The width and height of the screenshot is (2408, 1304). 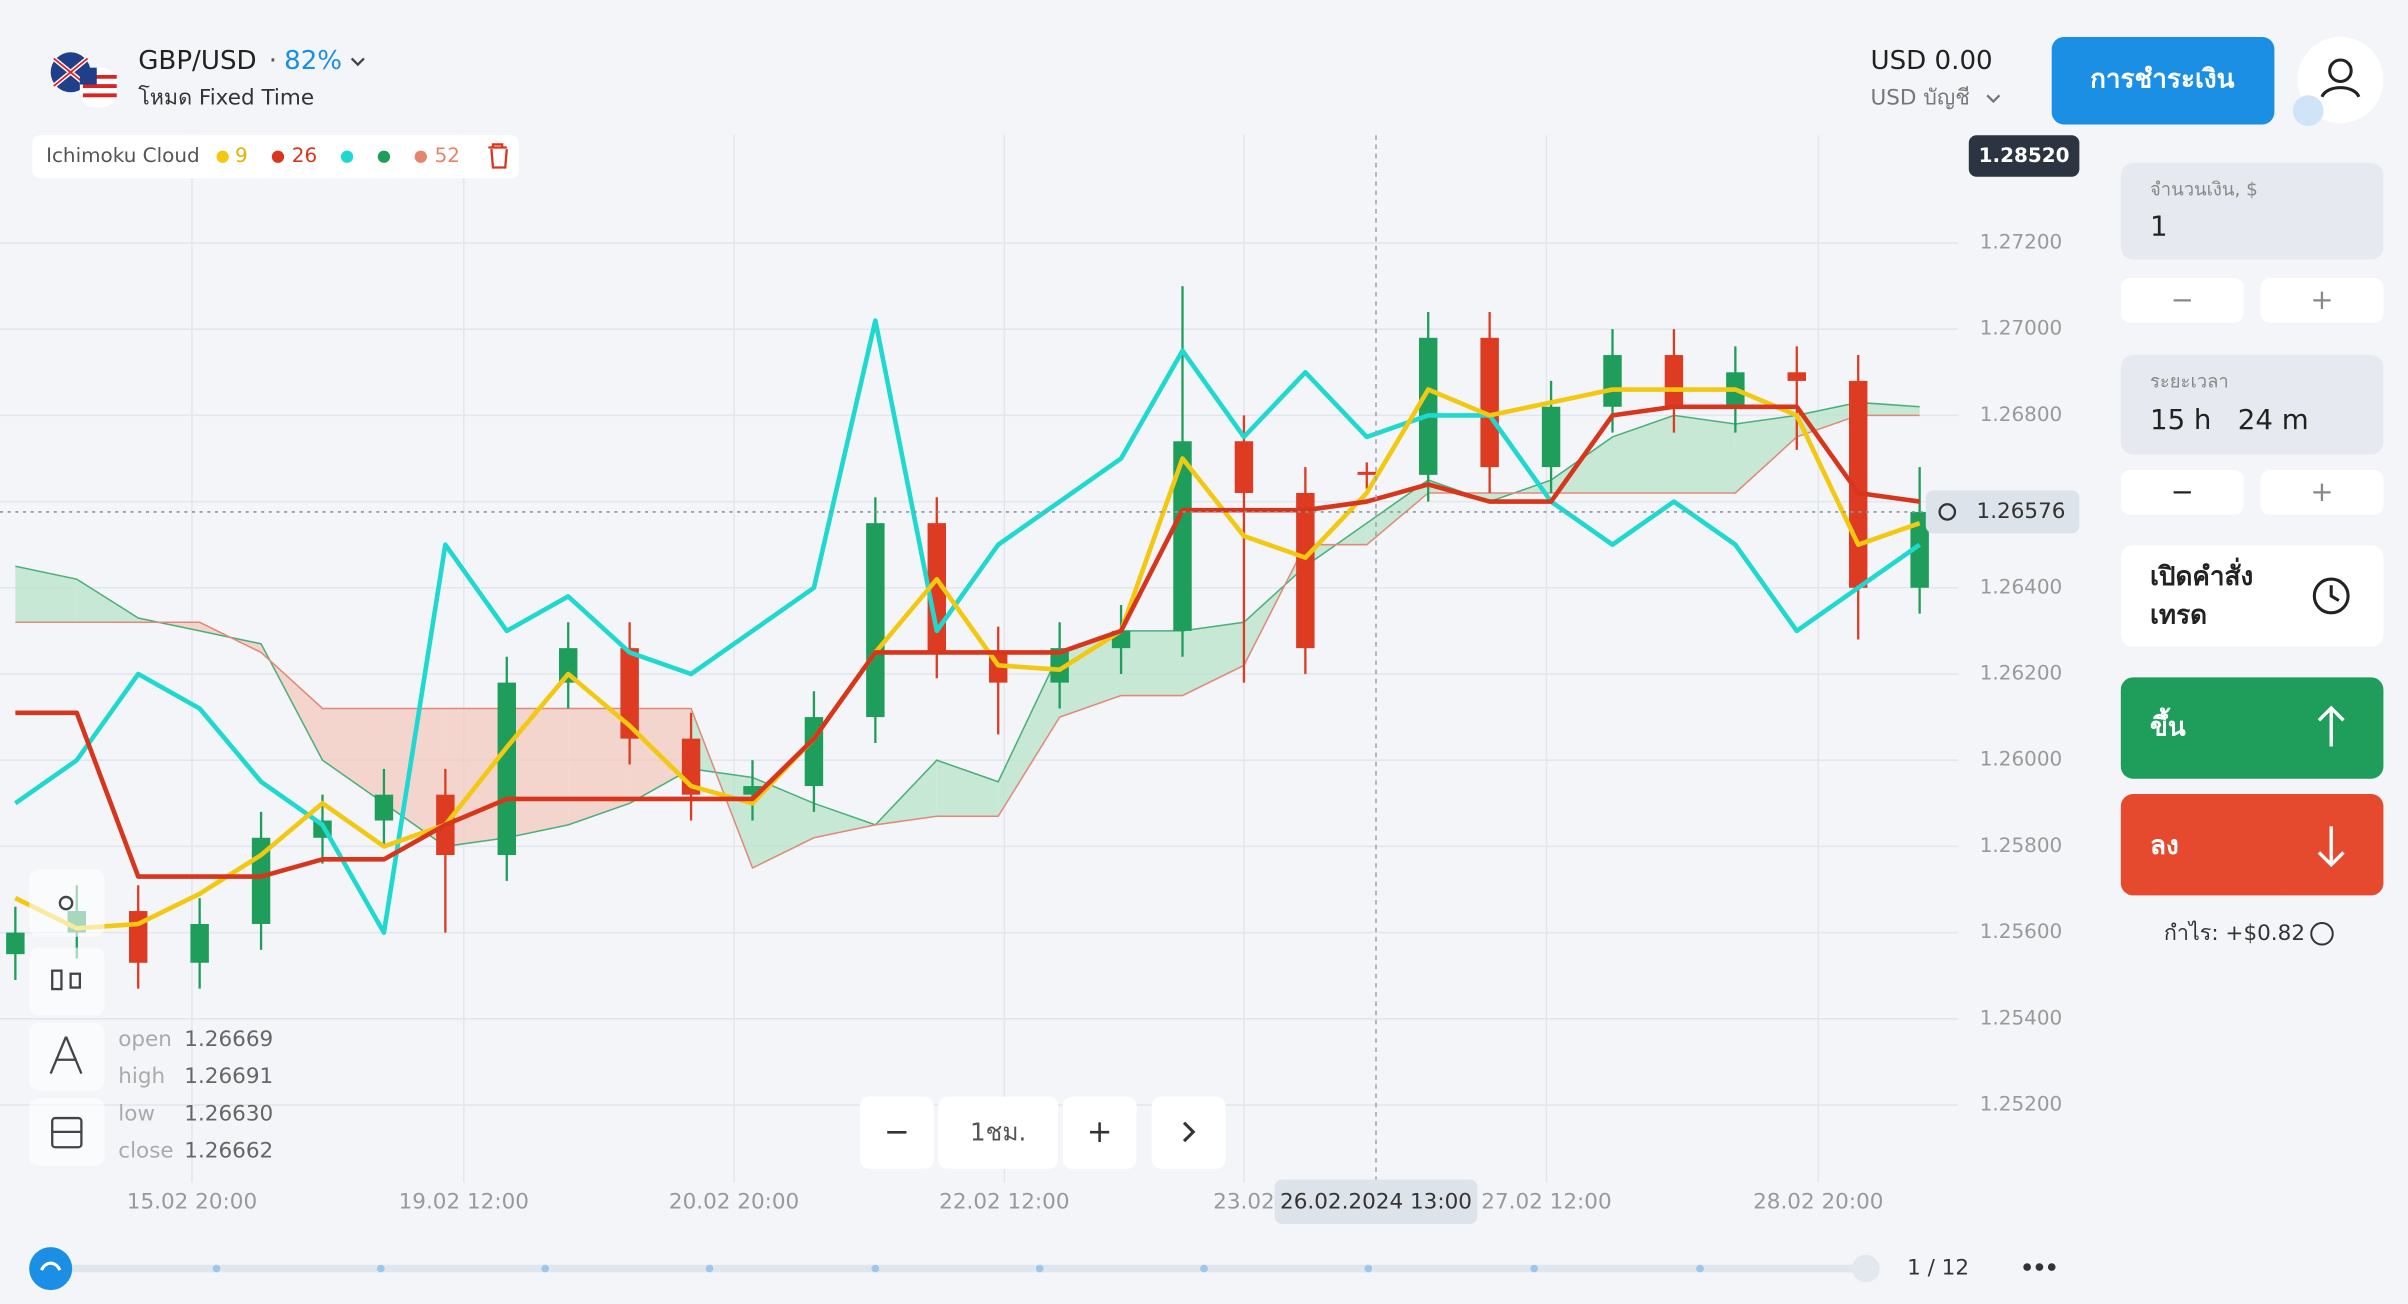 What do you see at coordinates (464, 1202) in the screenshot?
I see `x-tick-label: 19.02 12:00` at bounding box center [464, 1202].